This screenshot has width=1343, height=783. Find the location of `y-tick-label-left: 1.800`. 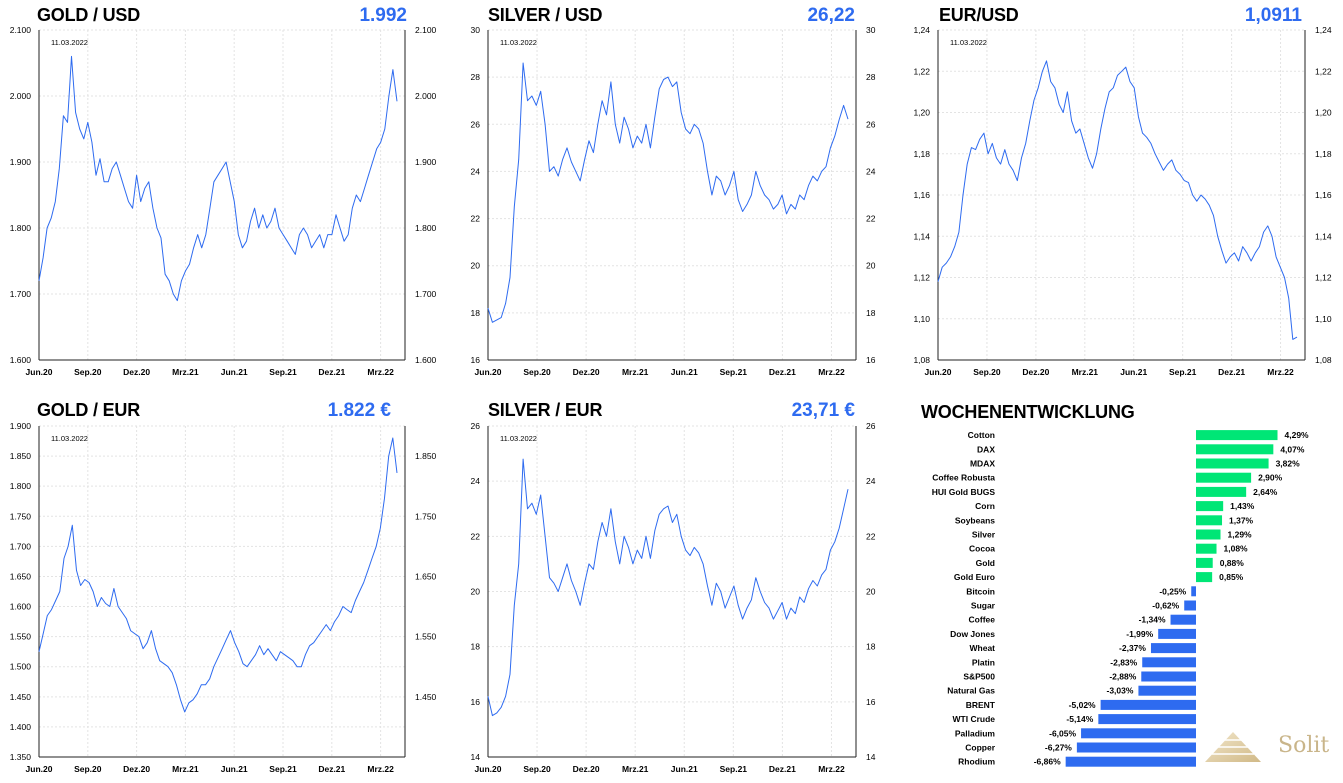

y-tick-label-left: 1.800 is located at coordinates (21, 228).